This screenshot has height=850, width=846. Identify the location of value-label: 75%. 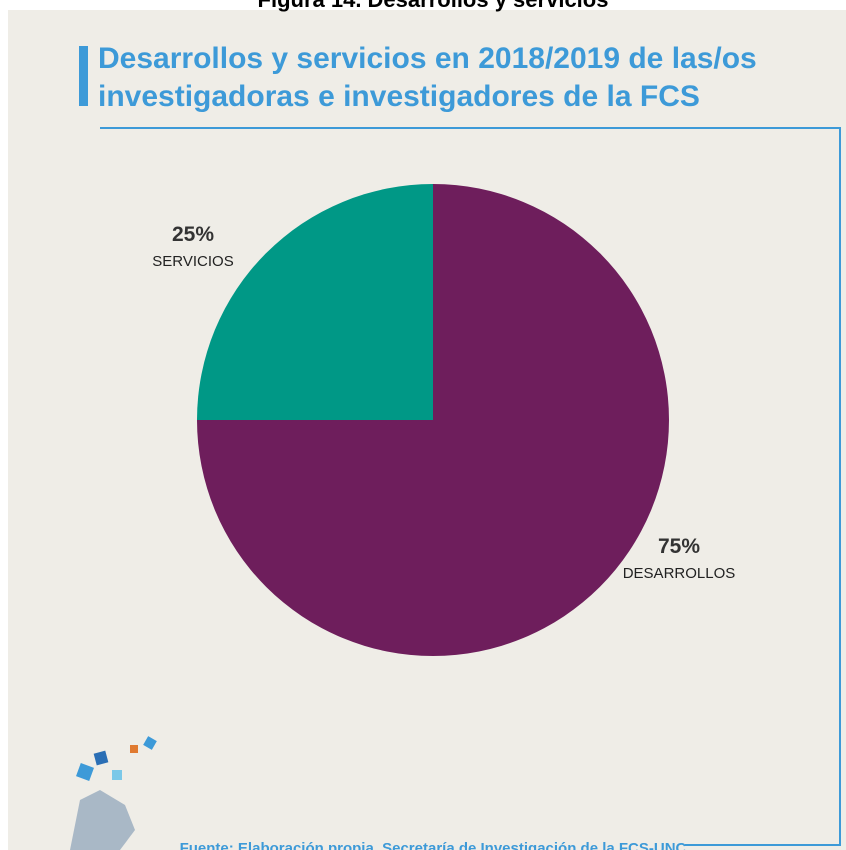
(679, 546).